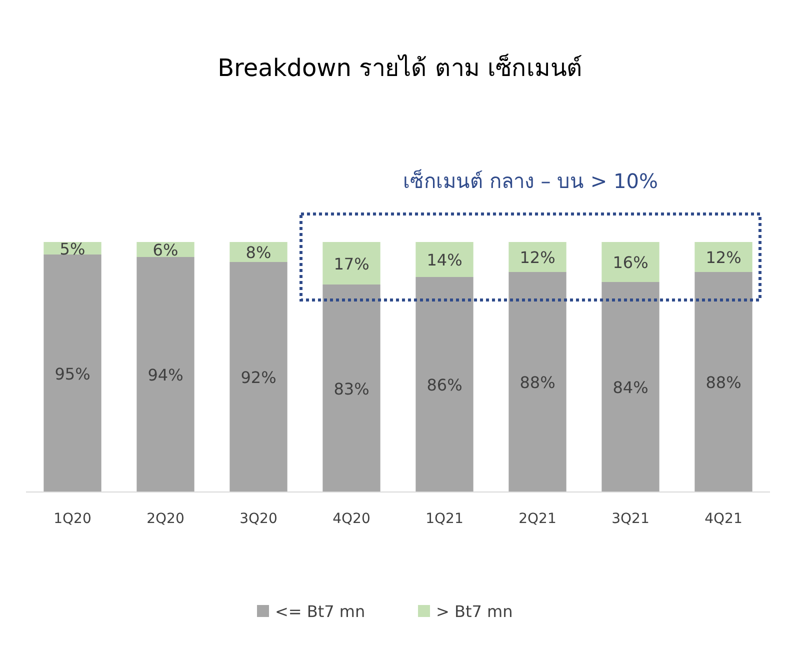  Describe the element at coordinates (73, 519) in the screenshot. I see `xtick: 1Q20` at that location.